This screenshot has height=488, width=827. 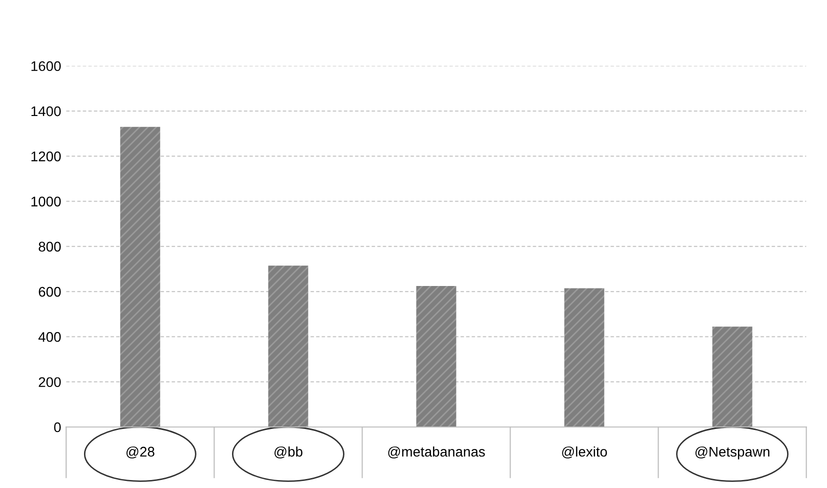 I want to click on y-tick-label: 0, so click(x=57, y=427).